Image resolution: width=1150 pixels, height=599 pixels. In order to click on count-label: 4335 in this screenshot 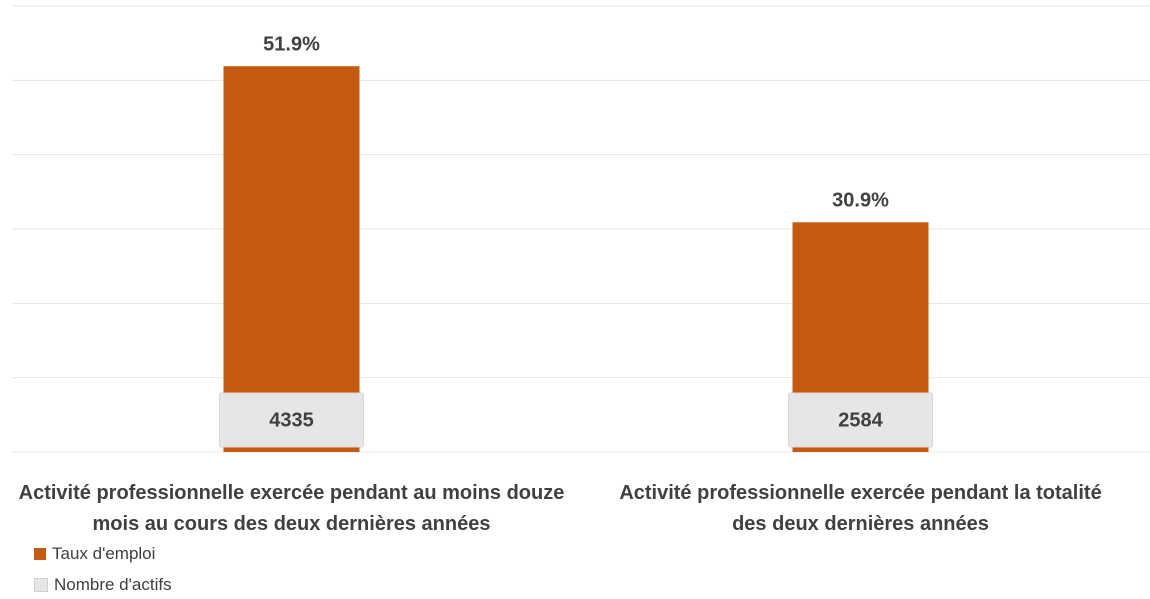, I will do `click(291, 420)`.